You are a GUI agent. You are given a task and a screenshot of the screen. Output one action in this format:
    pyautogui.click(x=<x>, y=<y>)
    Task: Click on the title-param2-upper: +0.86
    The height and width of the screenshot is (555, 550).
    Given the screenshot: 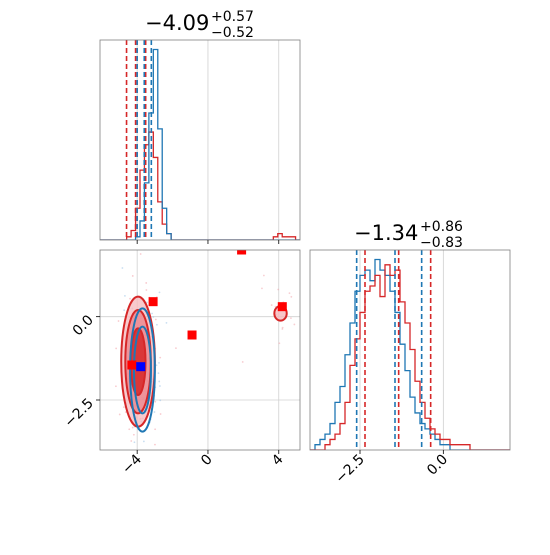 What is the action you would take?
    pyautogui.click(x=441, y=227)
    